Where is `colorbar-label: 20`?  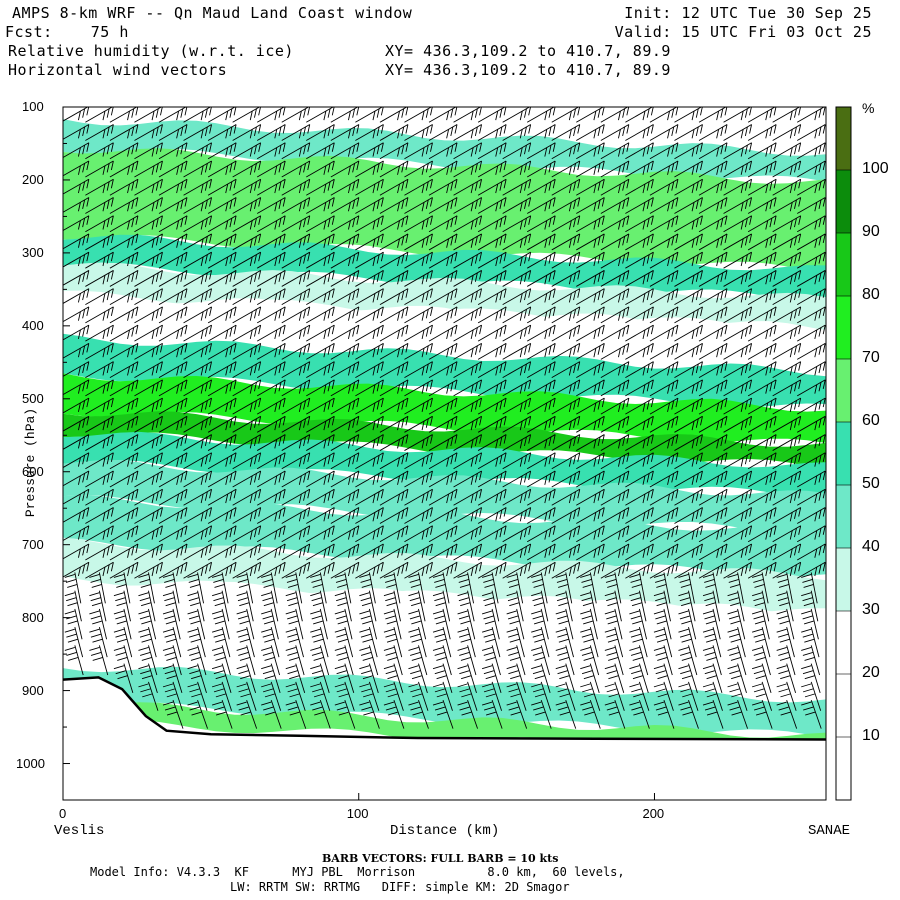 colorbar-label: 20 is located at coordinates (871, 672).